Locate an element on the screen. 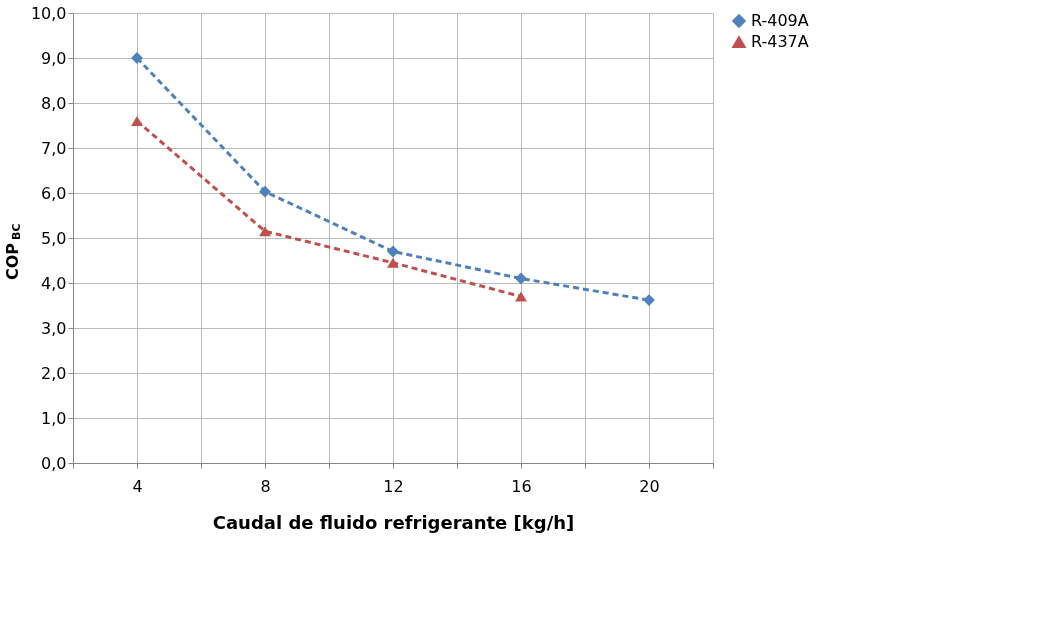 This screenshot has height=627, width=1062. y-tick-label: 10,0 is located at coordinates (48, 13).